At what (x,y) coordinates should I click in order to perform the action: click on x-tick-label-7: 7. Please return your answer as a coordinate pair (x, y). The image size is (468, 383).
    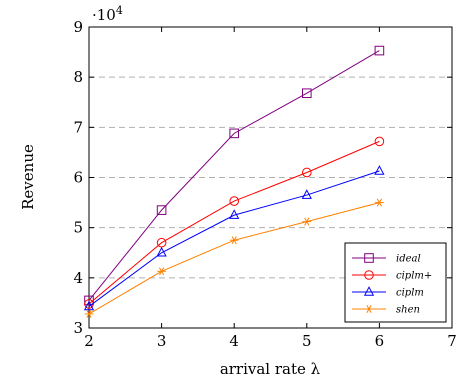
    Looking at the image, I should click on (452, 341).